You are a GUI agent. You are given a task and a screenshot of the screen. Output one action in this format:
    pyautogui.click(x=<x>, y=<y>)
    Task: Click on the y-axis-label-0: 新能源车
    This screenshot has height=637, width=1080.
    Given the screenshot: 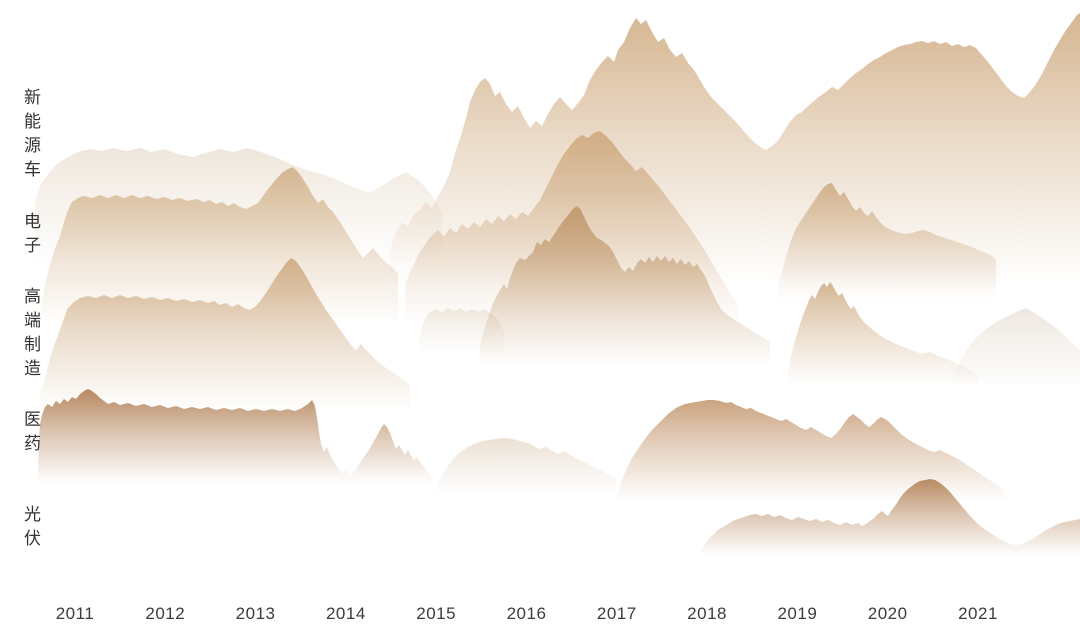 What is the action you would take?
    pyautogui.click(x=30, y=136)
    